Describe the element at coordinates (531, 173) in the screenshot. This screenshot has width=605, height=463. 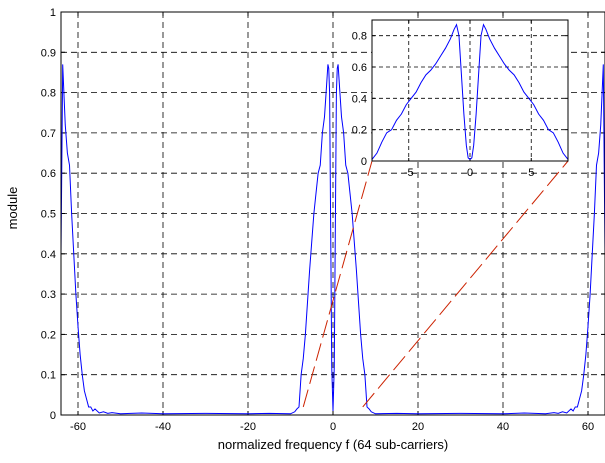
I see `inset-x-tick-label: 5` at that location.